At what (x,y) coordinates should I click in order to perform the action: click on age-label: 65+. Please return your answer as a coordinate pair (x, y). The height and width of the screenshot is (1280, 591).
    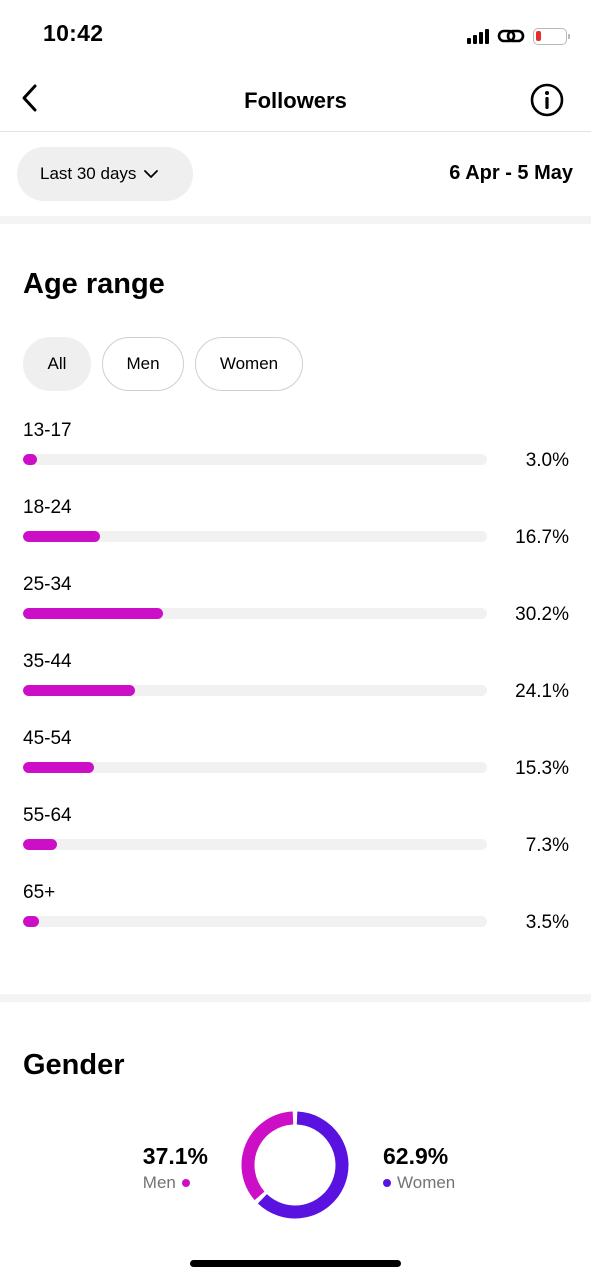
    Looking at the image, I should click on (39, 892).